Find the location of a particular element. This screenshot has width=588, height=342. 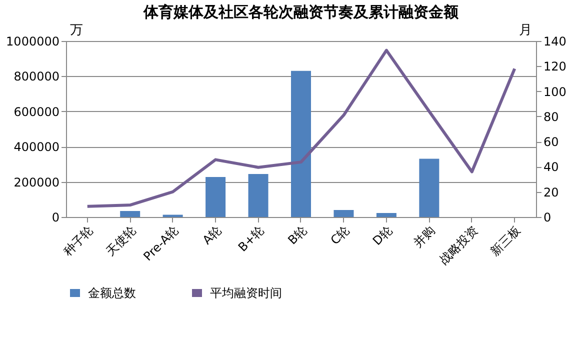

x-tick-label: 战略投资 is located at coordinates (458, 245).